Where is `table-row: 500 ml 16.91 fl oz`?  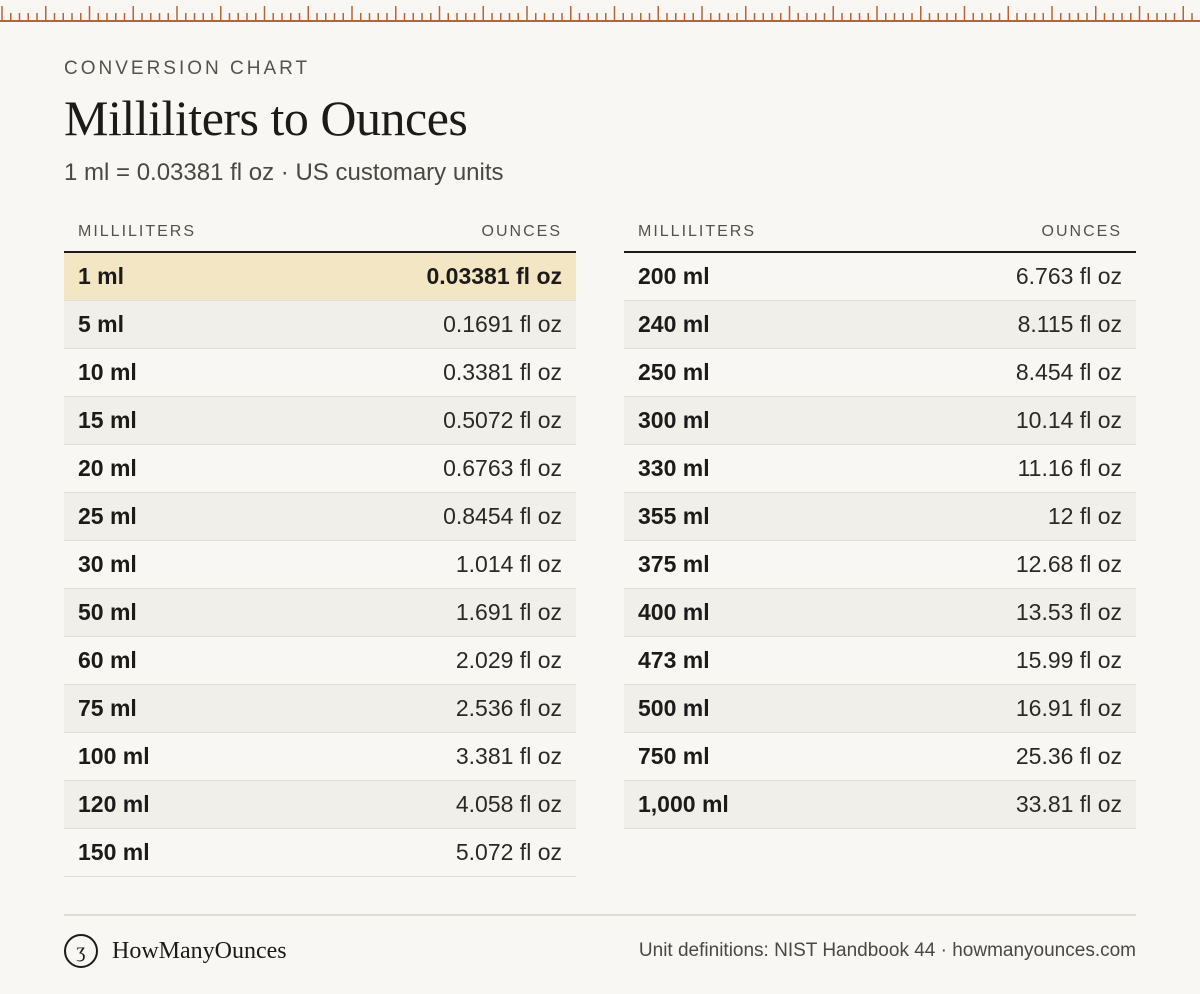
table-row: 500 ml 16.91 fl oz is located at coordinates (880, 709).